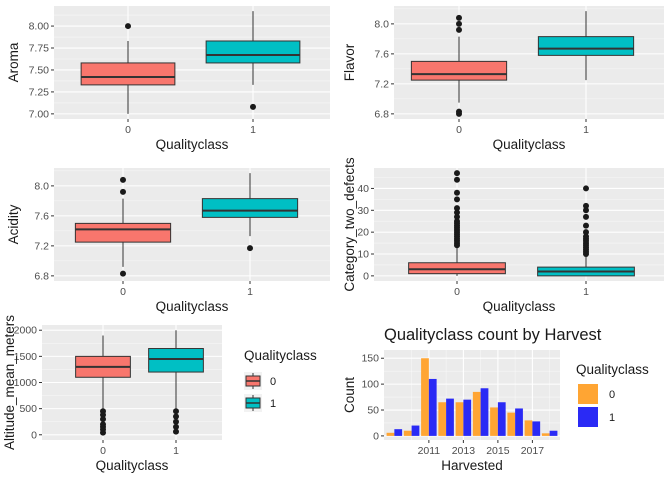 This screenshot has width=672, height=480. Describe the element at coordinates (280, 355) in the screenshot. I see `legend-title: Qualityclass` at that location.